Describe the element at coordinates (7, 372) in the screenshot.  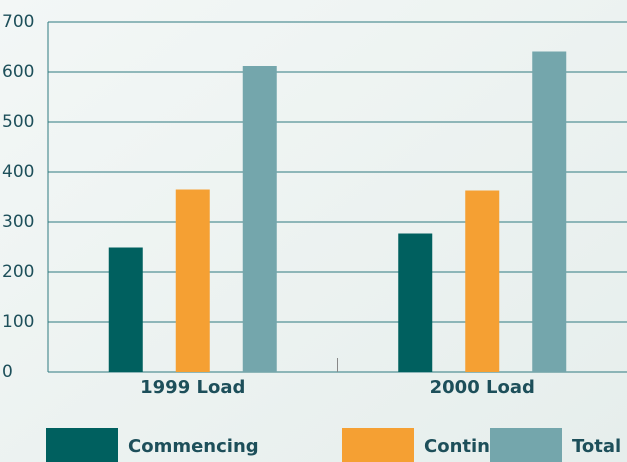
I see `y-tick-label: 0` at that location.